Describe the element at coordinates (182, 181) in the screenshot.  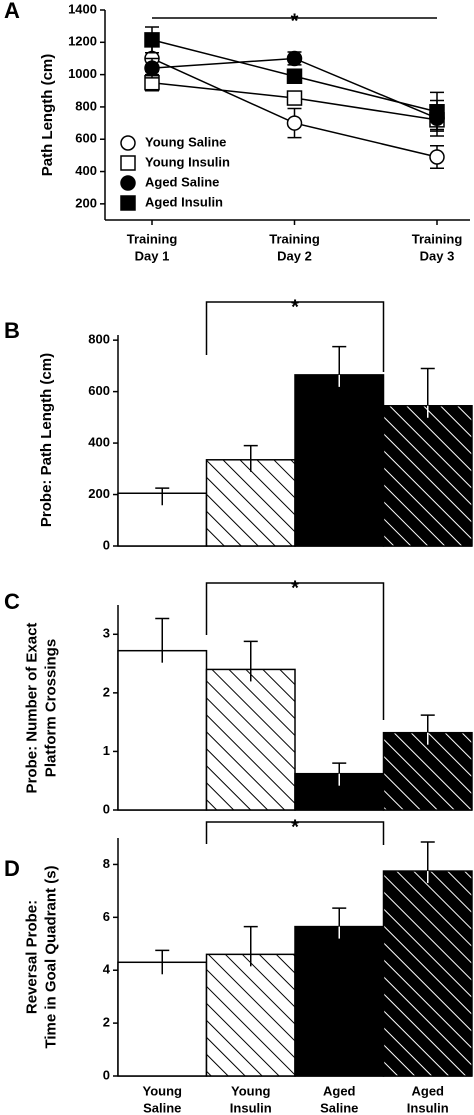
I see `legend-label: Aged Saline` at that location.